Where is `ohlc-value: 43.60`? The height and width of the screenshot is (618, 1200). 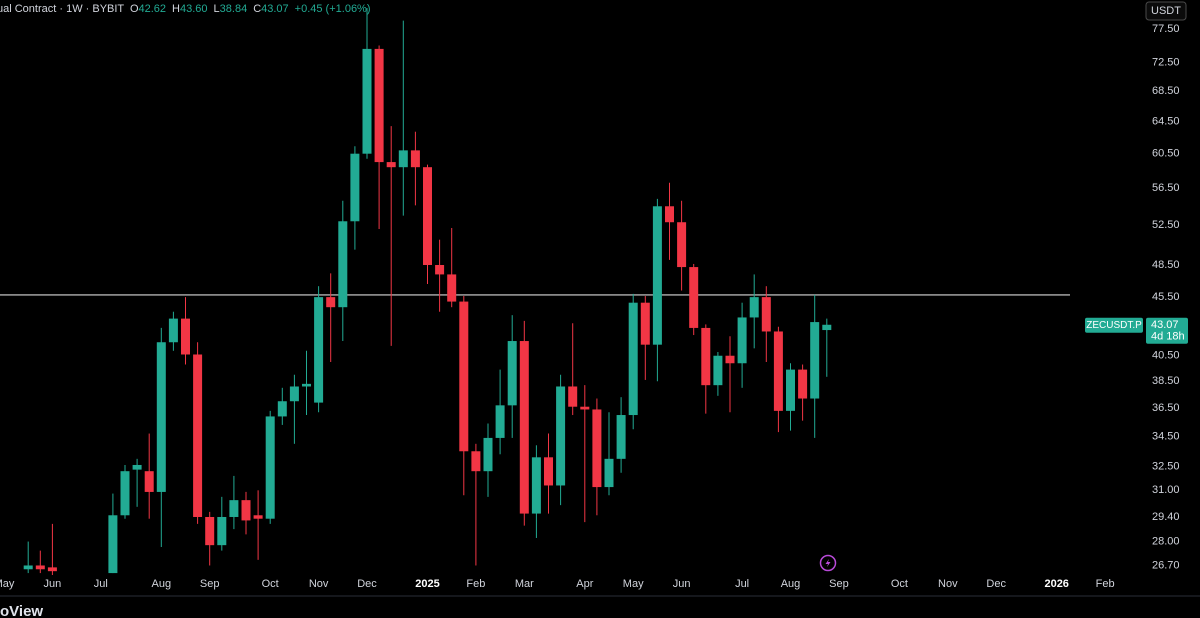
ohlc-value: 43.60 is located at coordinates (194, 9).